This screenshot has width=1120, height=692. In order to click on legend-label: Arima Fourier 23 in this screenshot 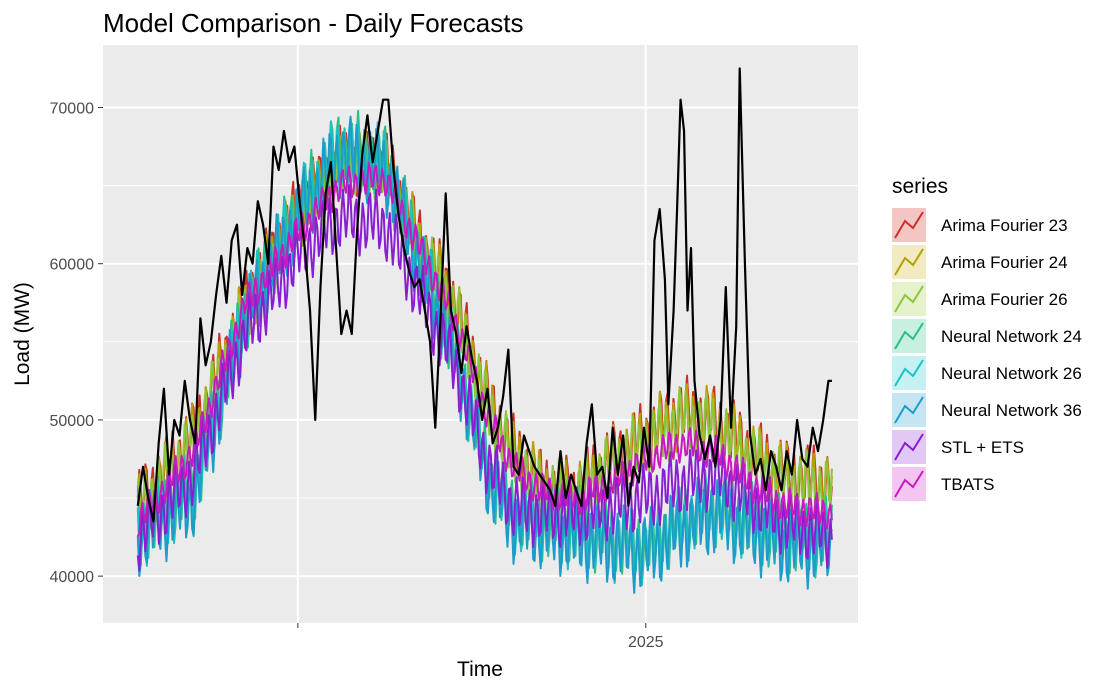, I will do `click(1004, 225)`.